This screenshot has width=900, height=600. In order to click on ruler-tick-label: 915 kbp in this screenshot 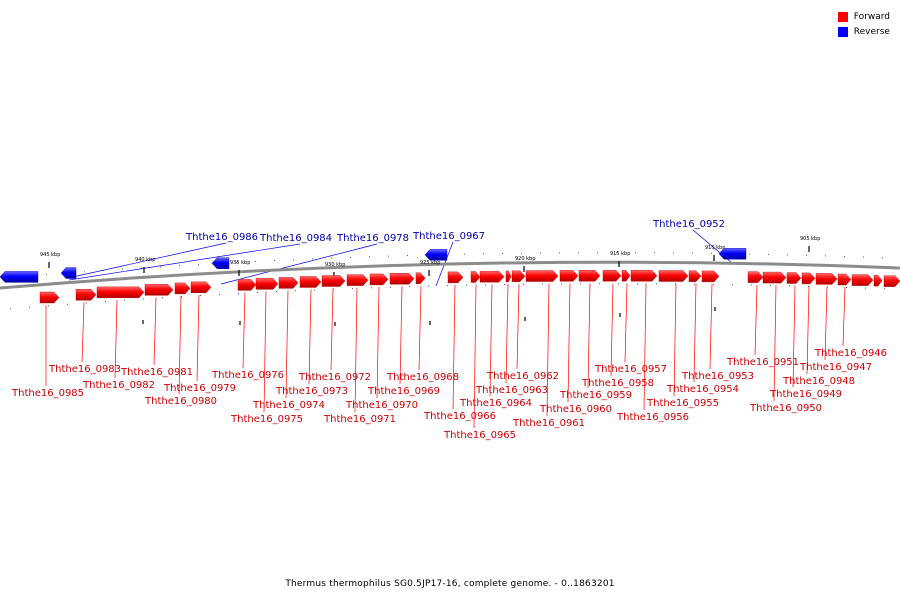, I will do `click(620, 254)`.